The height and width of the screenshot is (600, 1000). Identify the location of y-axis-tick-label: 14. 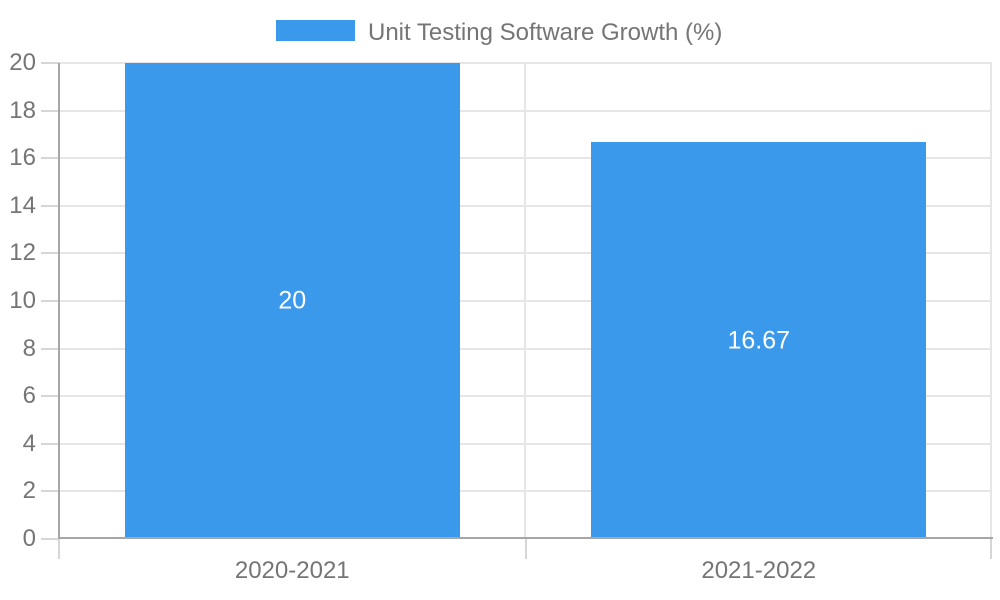
(22, 205).